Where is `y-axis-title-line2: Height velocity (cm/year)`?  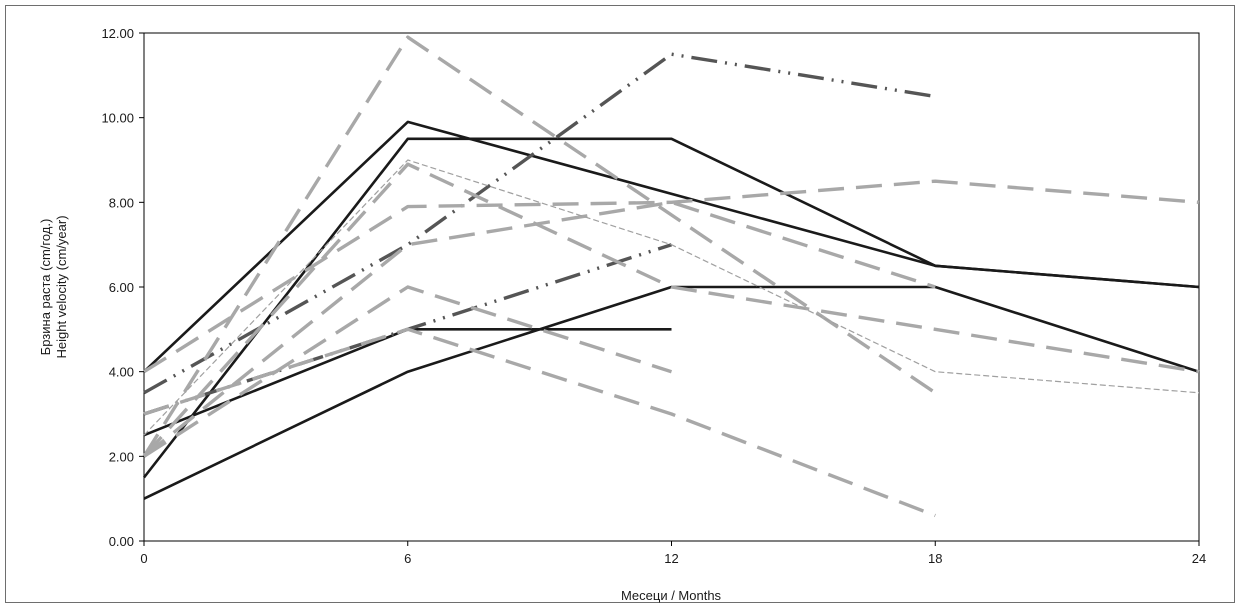 y-axis-title-line2: Height velocity (cm/year) is located at coordinates (61, 286).